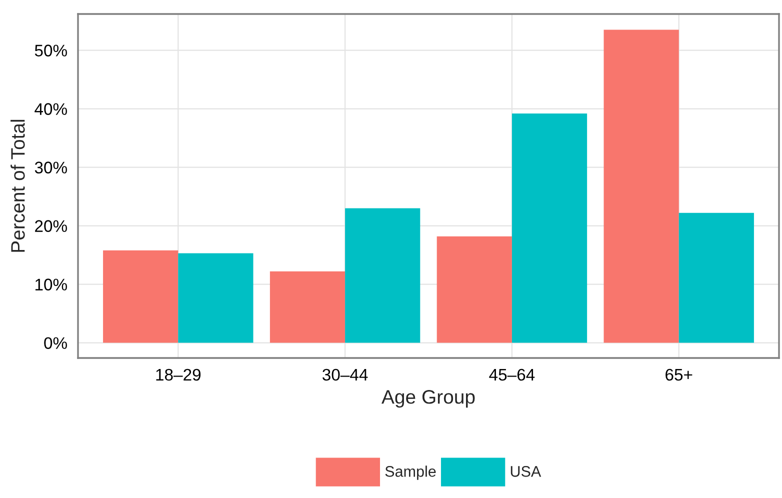 The height and width of the screenshot is (498, 782). Describe the element at coordinates (17, 186) in the screenshot. I see `y-axis-title: Percent of Total` at that location.